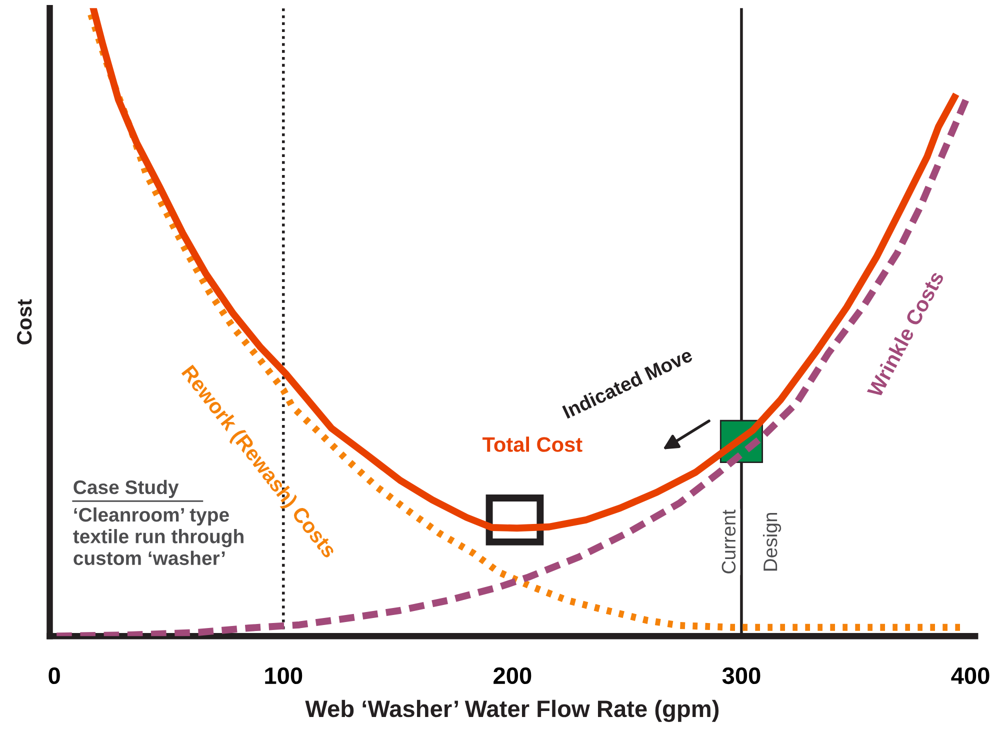 The height and width of the screenshot is (738, 995). Describe the element at coordinates (752, 542) in the screenshot. I see `text: Current Design` at that location.